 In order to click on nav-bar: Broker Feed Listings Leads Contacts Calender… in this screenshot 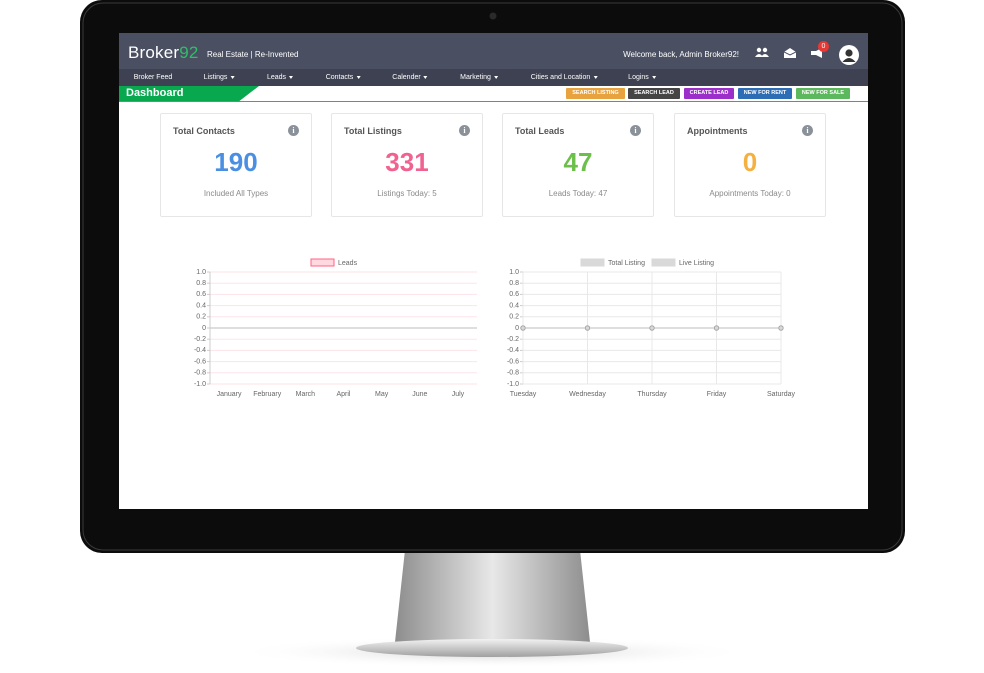, I will do `click(493, 77)`.